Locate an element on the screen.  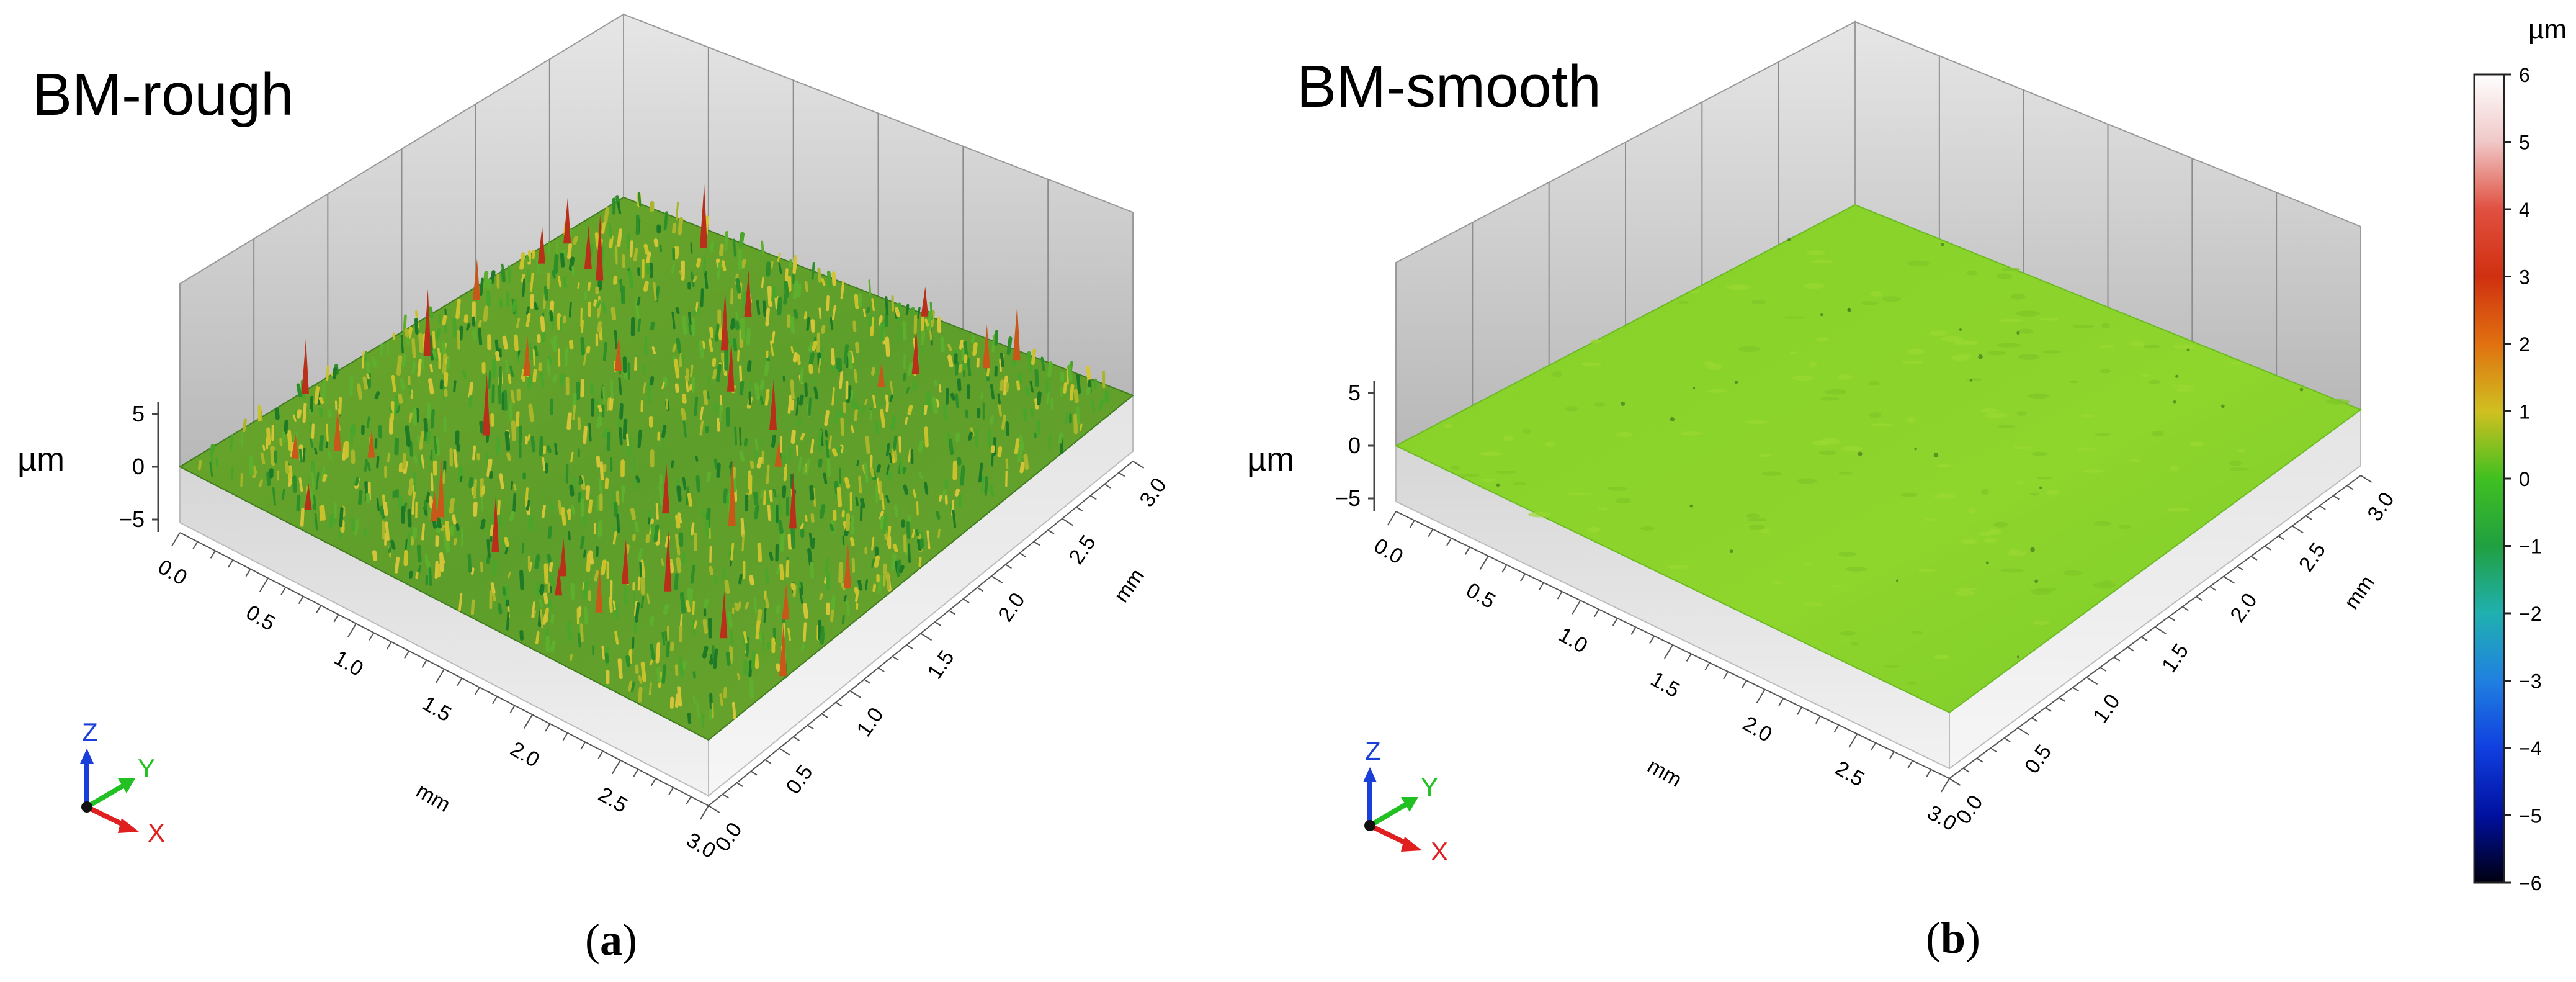
y-tick-label: 3.0 is located at coordinates (1153, 492).